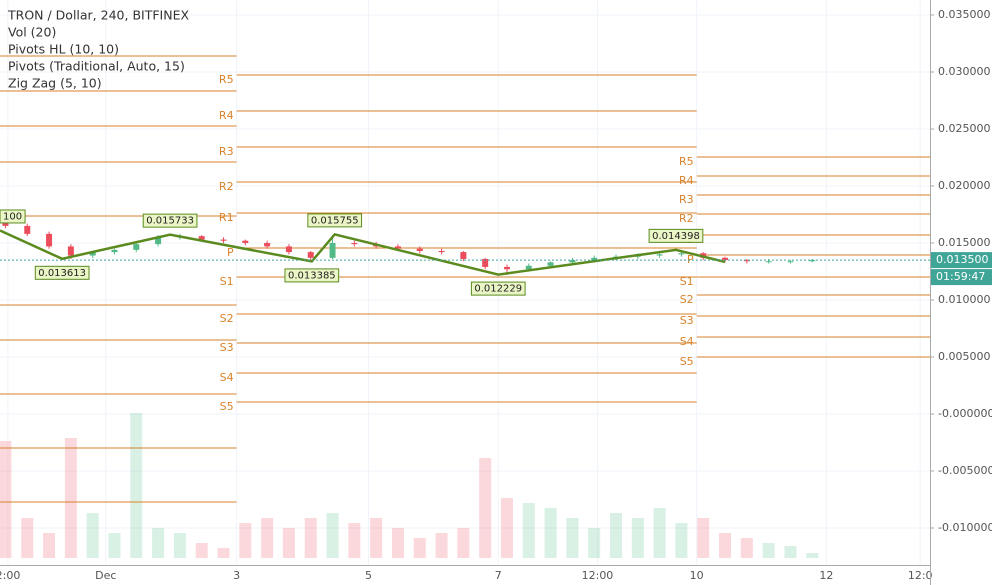 The image size is (992, 585). I want to click on y-tick-label: -0.005000, so click(965, 470).